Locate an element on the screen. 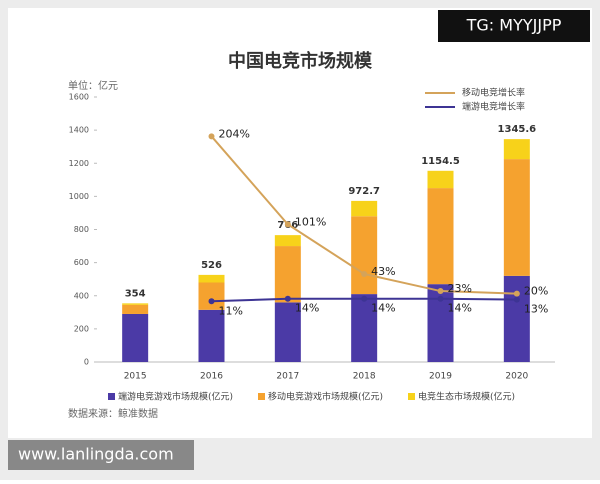 The image size is (600, 484). y-tick-label: 1600 is located at coordinates (79, 97).